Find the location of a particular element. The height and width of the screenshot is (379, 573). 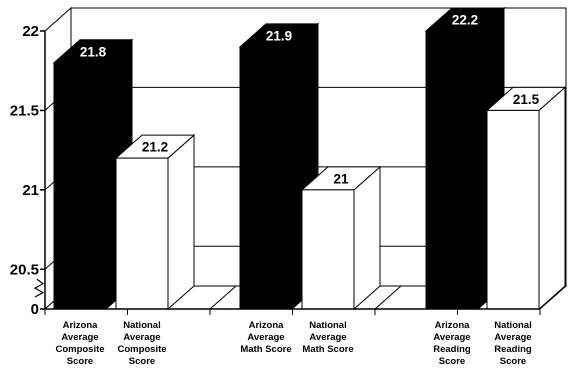

category-label: Arizona Average Math Score is located at coordinates (265, 337).